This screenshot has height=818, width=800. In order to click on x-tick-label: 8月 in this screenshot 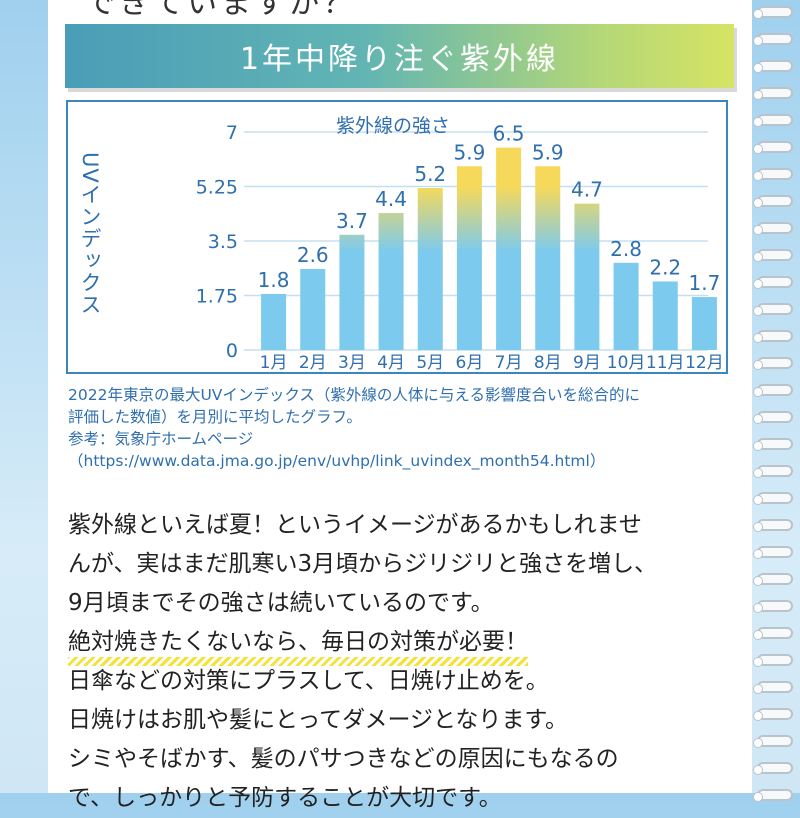, I will do `click(548, 363)`.